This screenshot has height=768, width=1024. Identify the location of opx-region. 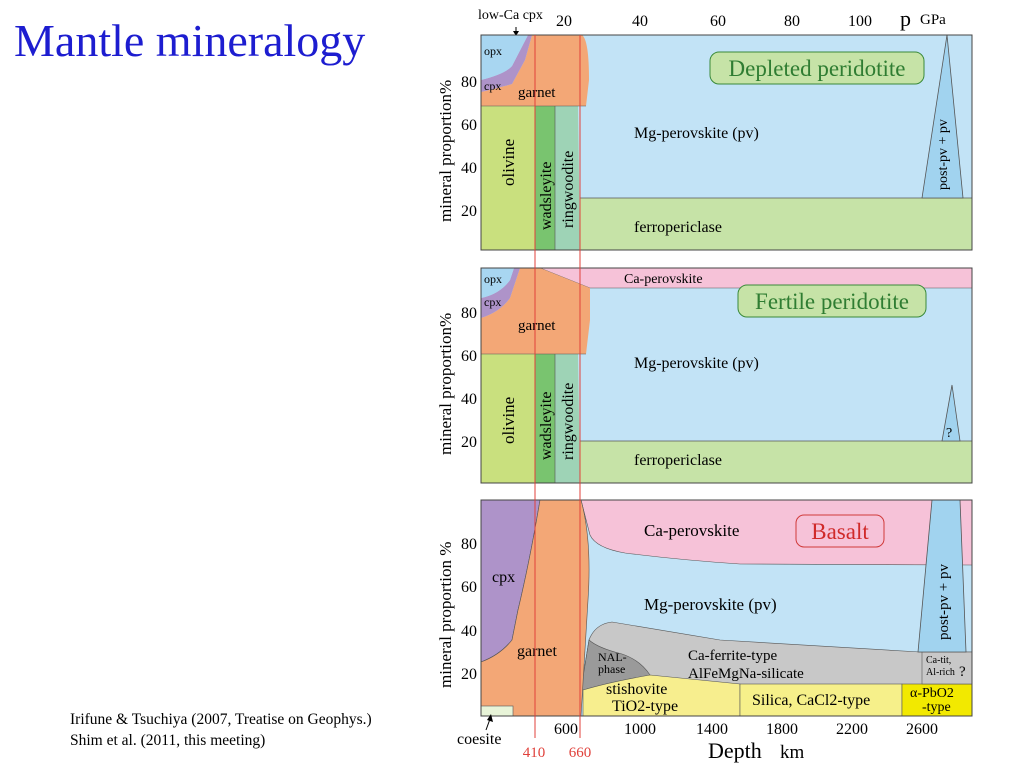
(504, 57).